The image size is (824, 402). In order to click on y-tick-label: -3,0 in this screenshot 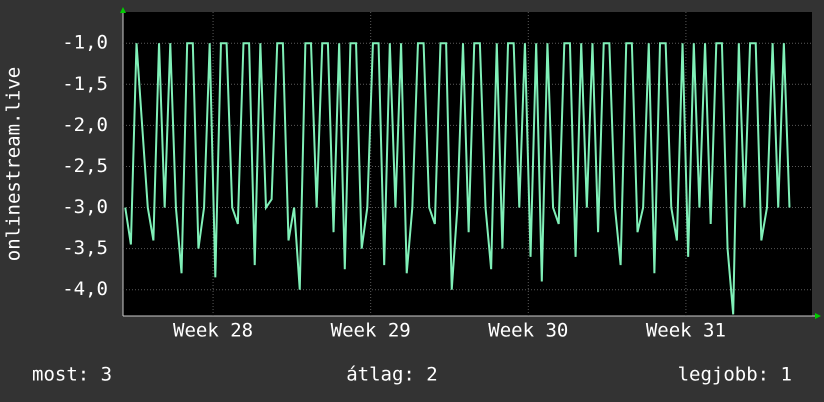, I will do `click(85, 207)`.